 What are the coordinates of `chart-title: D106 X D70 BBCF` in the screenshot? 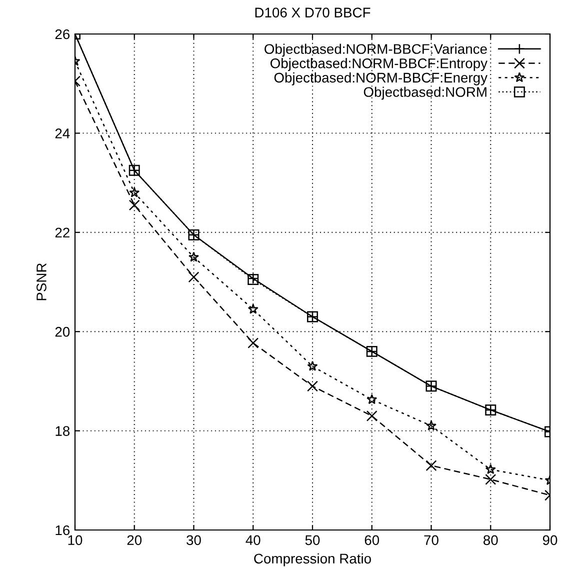 It's located at (312, 13).